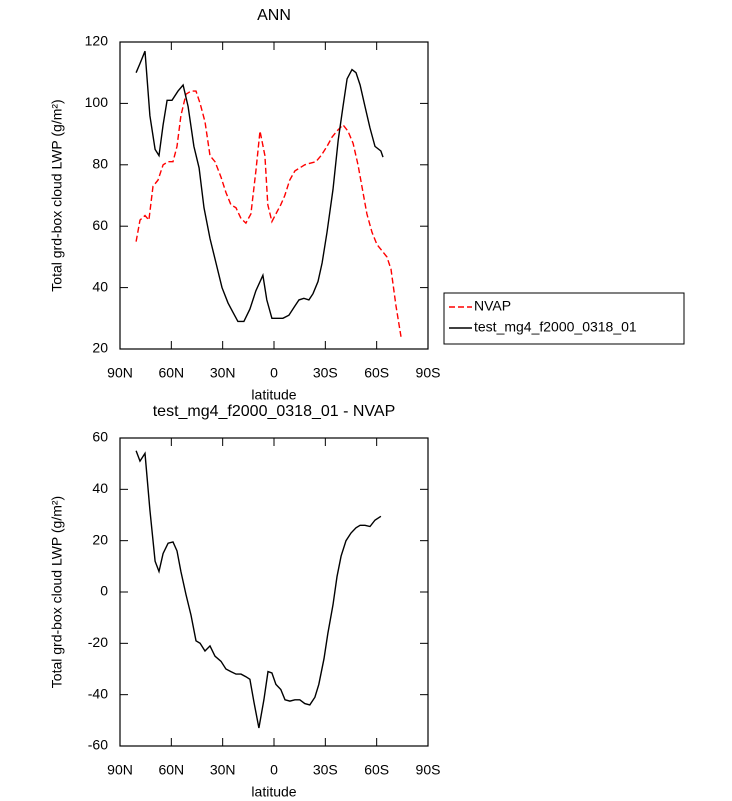  I want to click on y-tick-label: -40, so click(98, 693).